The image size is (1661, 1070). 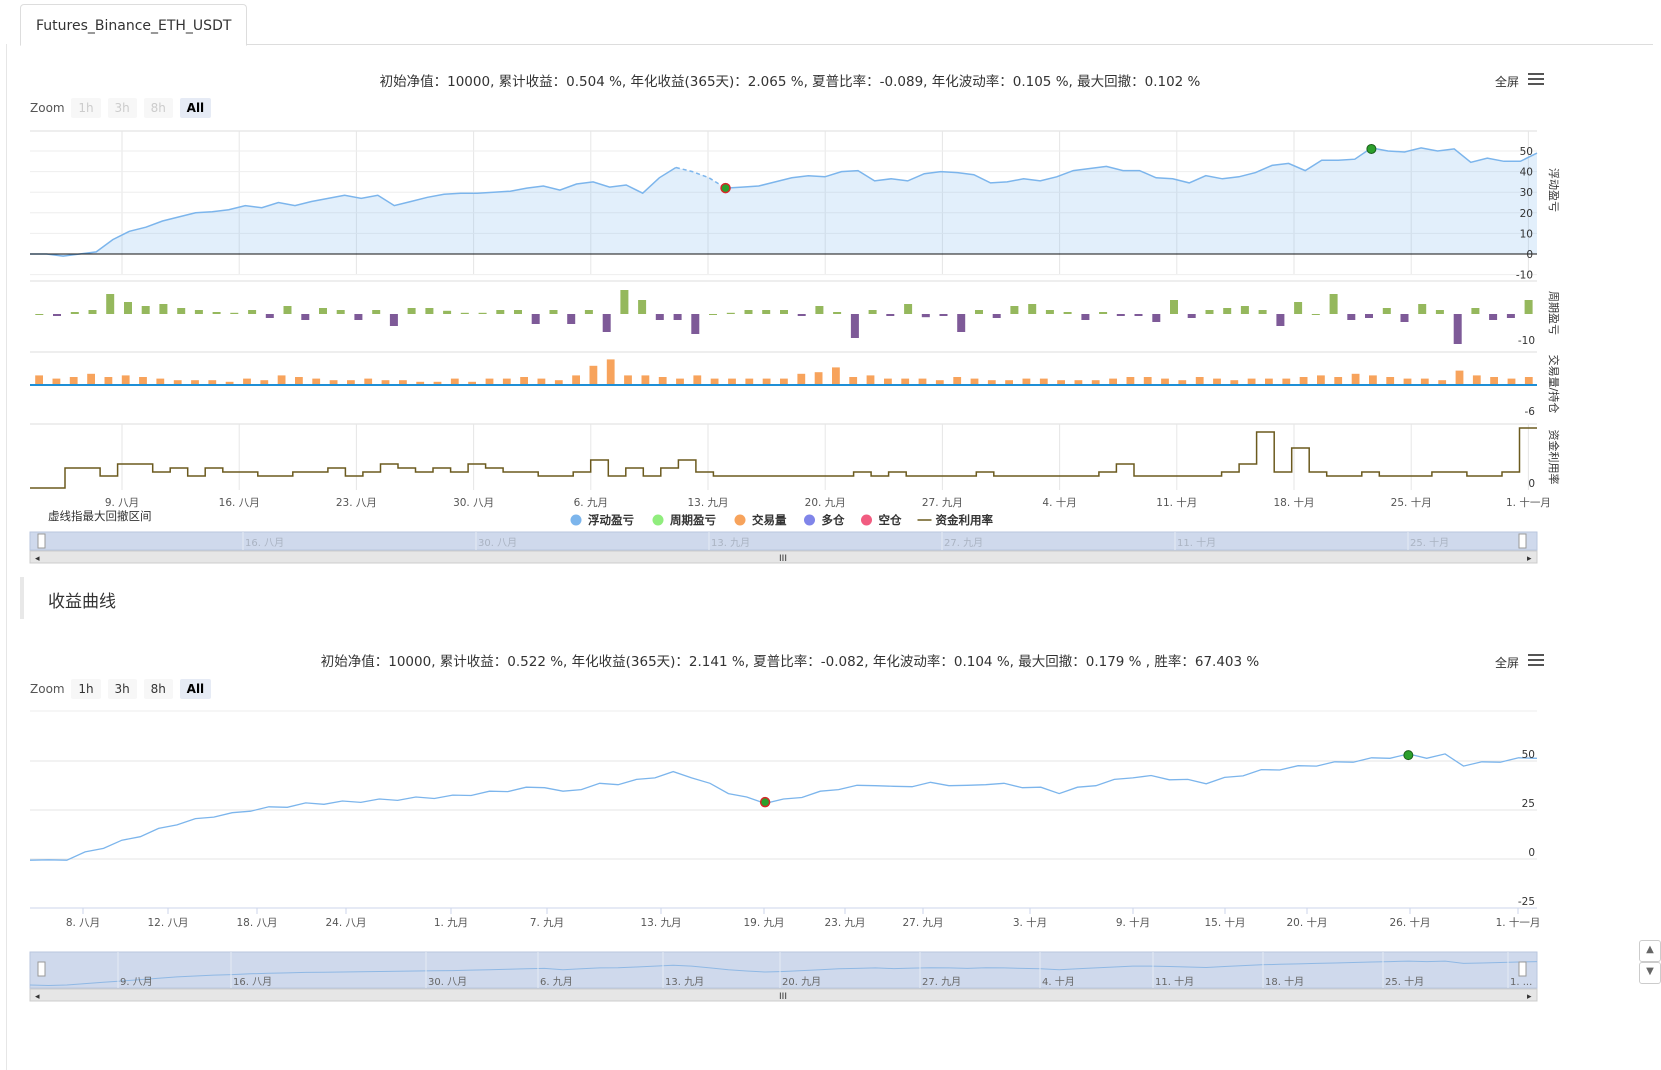 I want to click on tab-bar: Futures_Binance_ETH_USDT, so click(x=836, y=25).